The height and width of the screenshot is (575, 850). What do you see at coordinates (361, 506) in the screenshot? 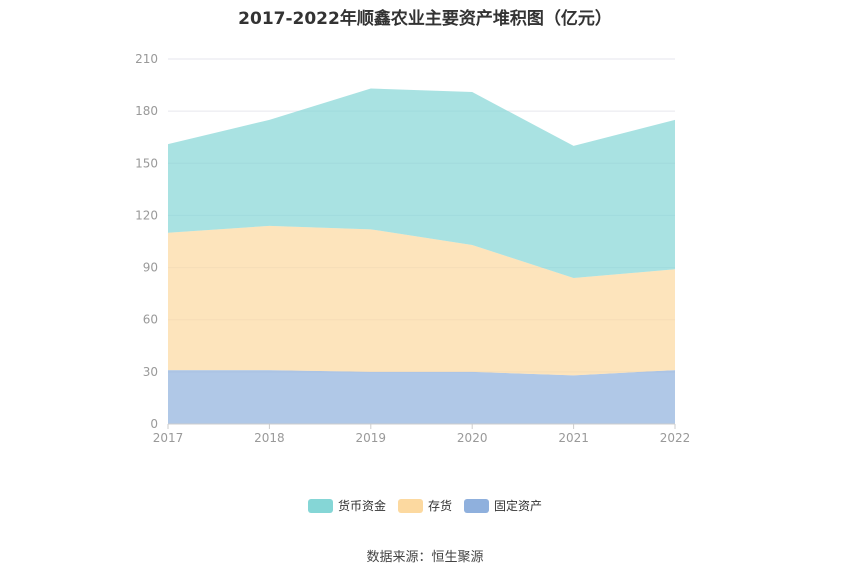
I see `legend-label: 货币资金` at bounding box center [361, 506].